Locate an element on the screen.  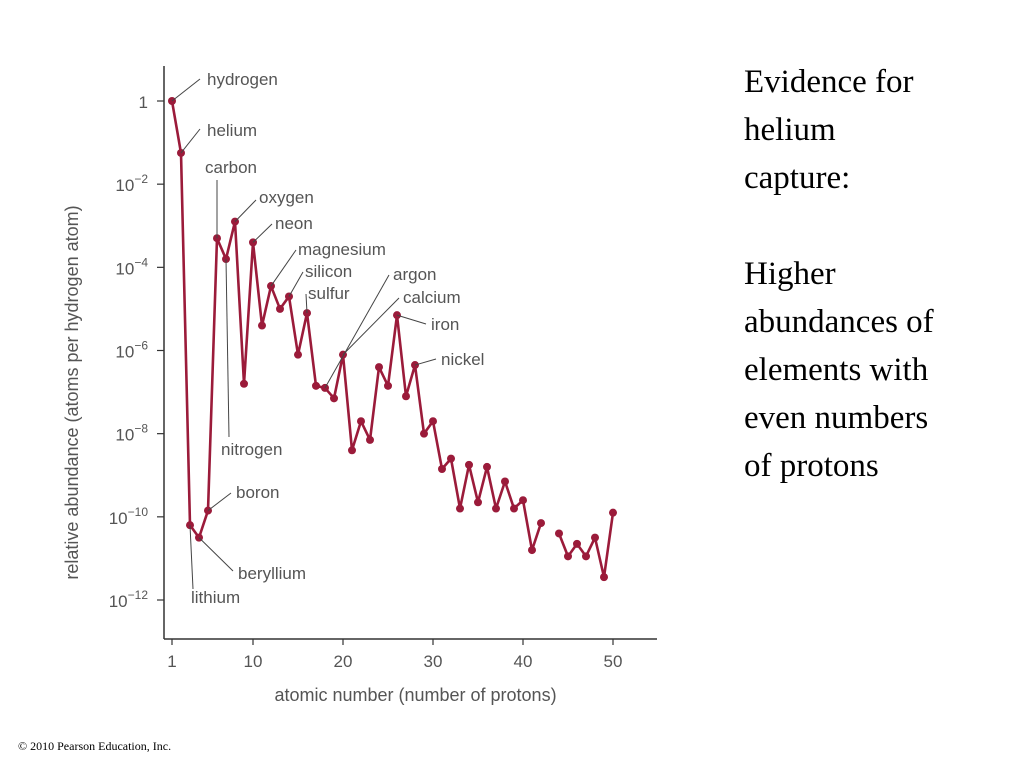
y-tick-label: 10⁻¹² is located at coordinates (129, 599).